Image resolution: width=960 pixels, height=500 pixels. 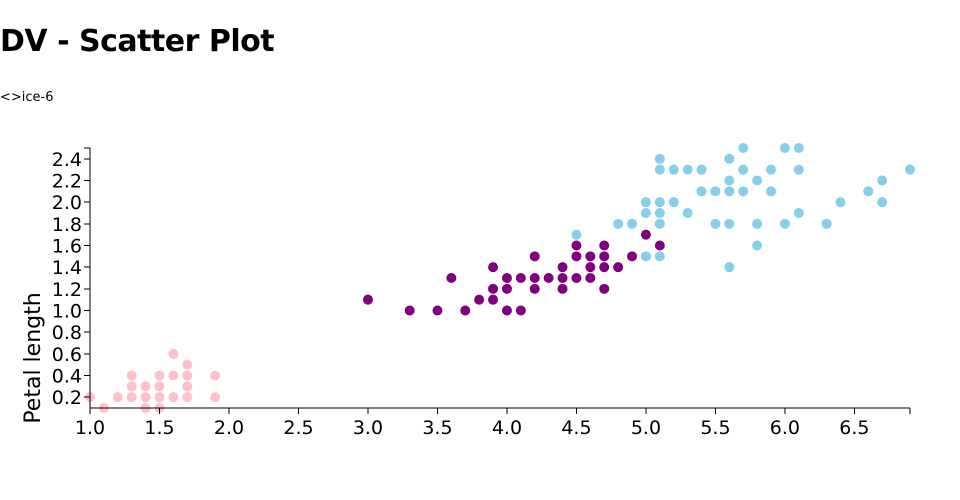 I want to click on x-tick-label: 3.5, so click(x=437, y=428).